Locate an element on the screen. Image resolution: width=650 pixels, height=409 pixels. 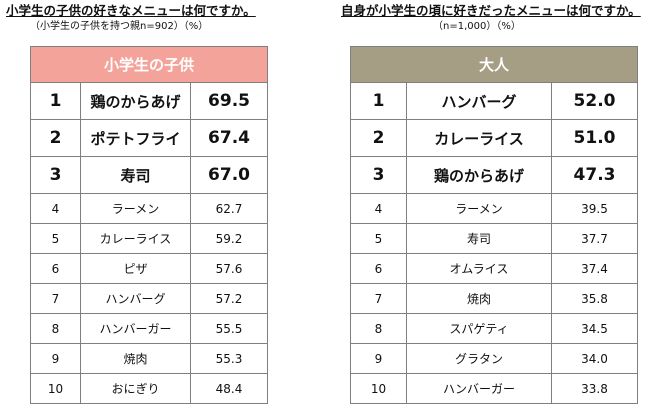
table-row: 4 ラーメン 62.7 is located at coordinates (149, 208).